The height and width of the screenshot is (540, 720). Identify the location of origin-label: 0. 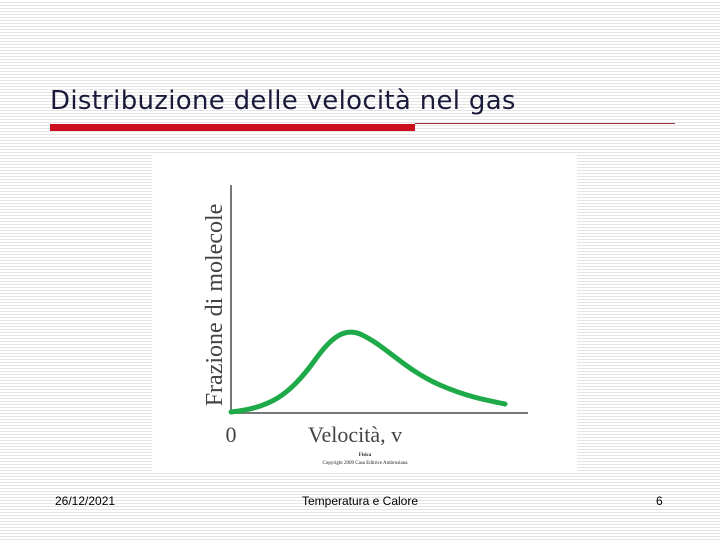
(231, 434).